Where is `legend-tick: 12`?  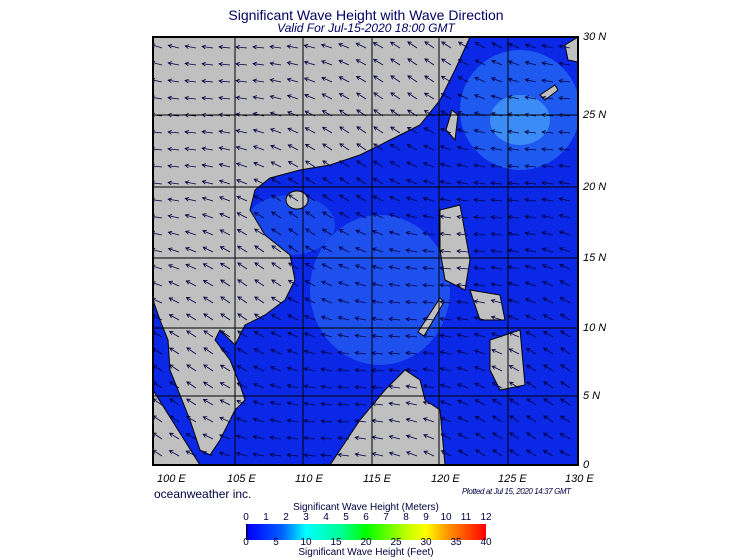 legend-tick: 12 is located at coordinates (486, 517).